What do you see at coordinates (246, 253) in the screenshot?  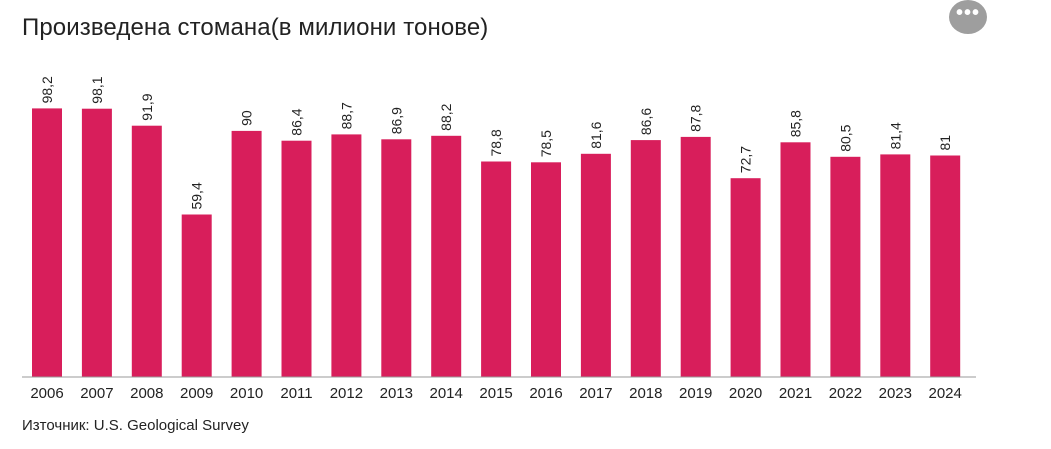 I see `bar-2010` at bounding box center [246, 253].